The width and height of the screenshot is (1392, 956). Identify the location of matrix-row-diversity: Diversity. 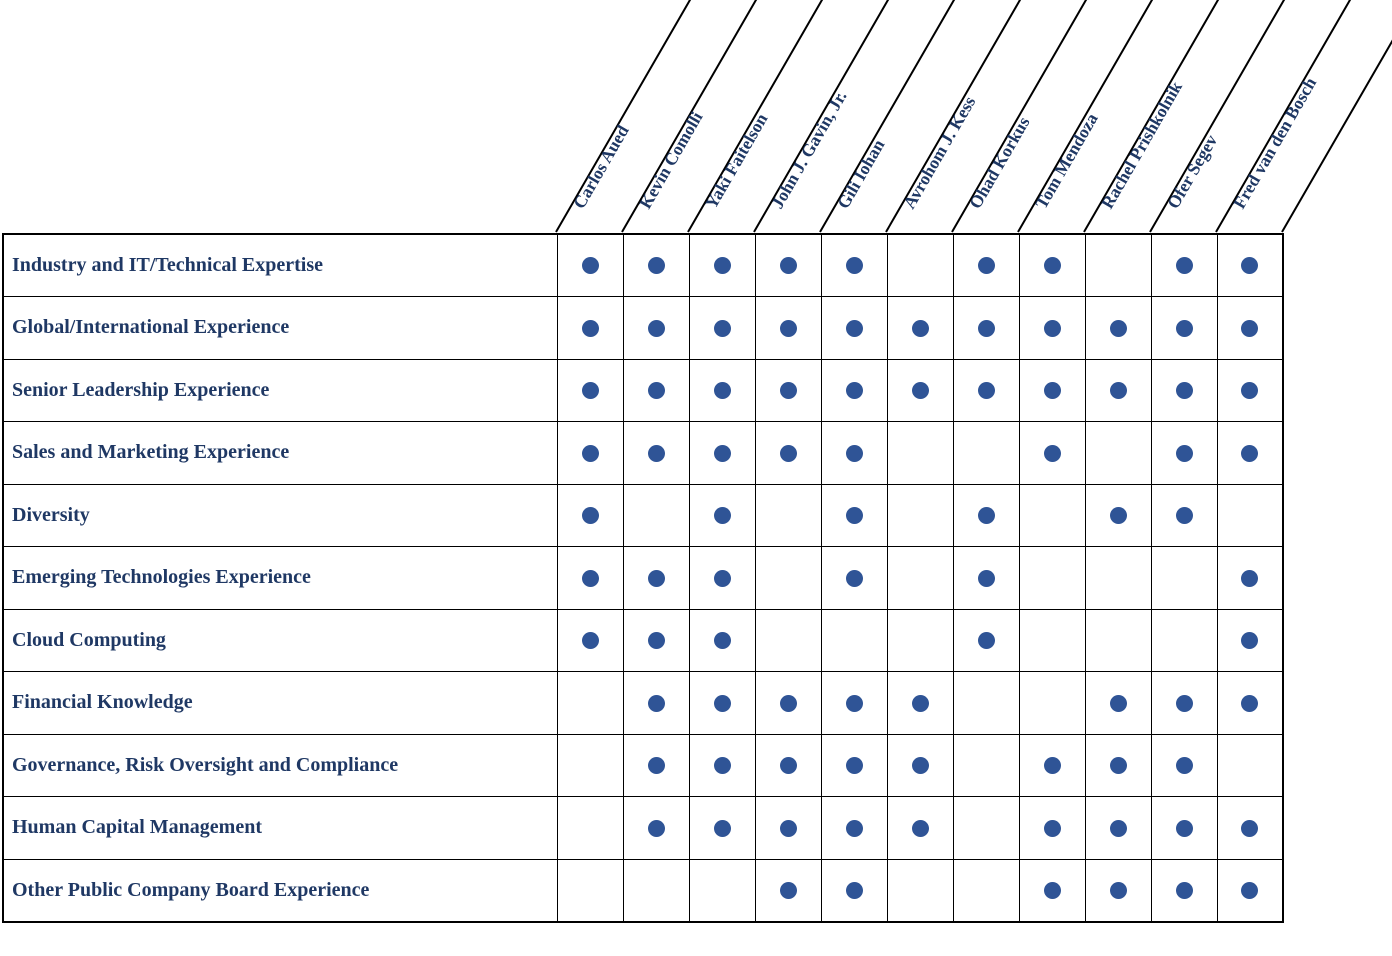
(643, 515).